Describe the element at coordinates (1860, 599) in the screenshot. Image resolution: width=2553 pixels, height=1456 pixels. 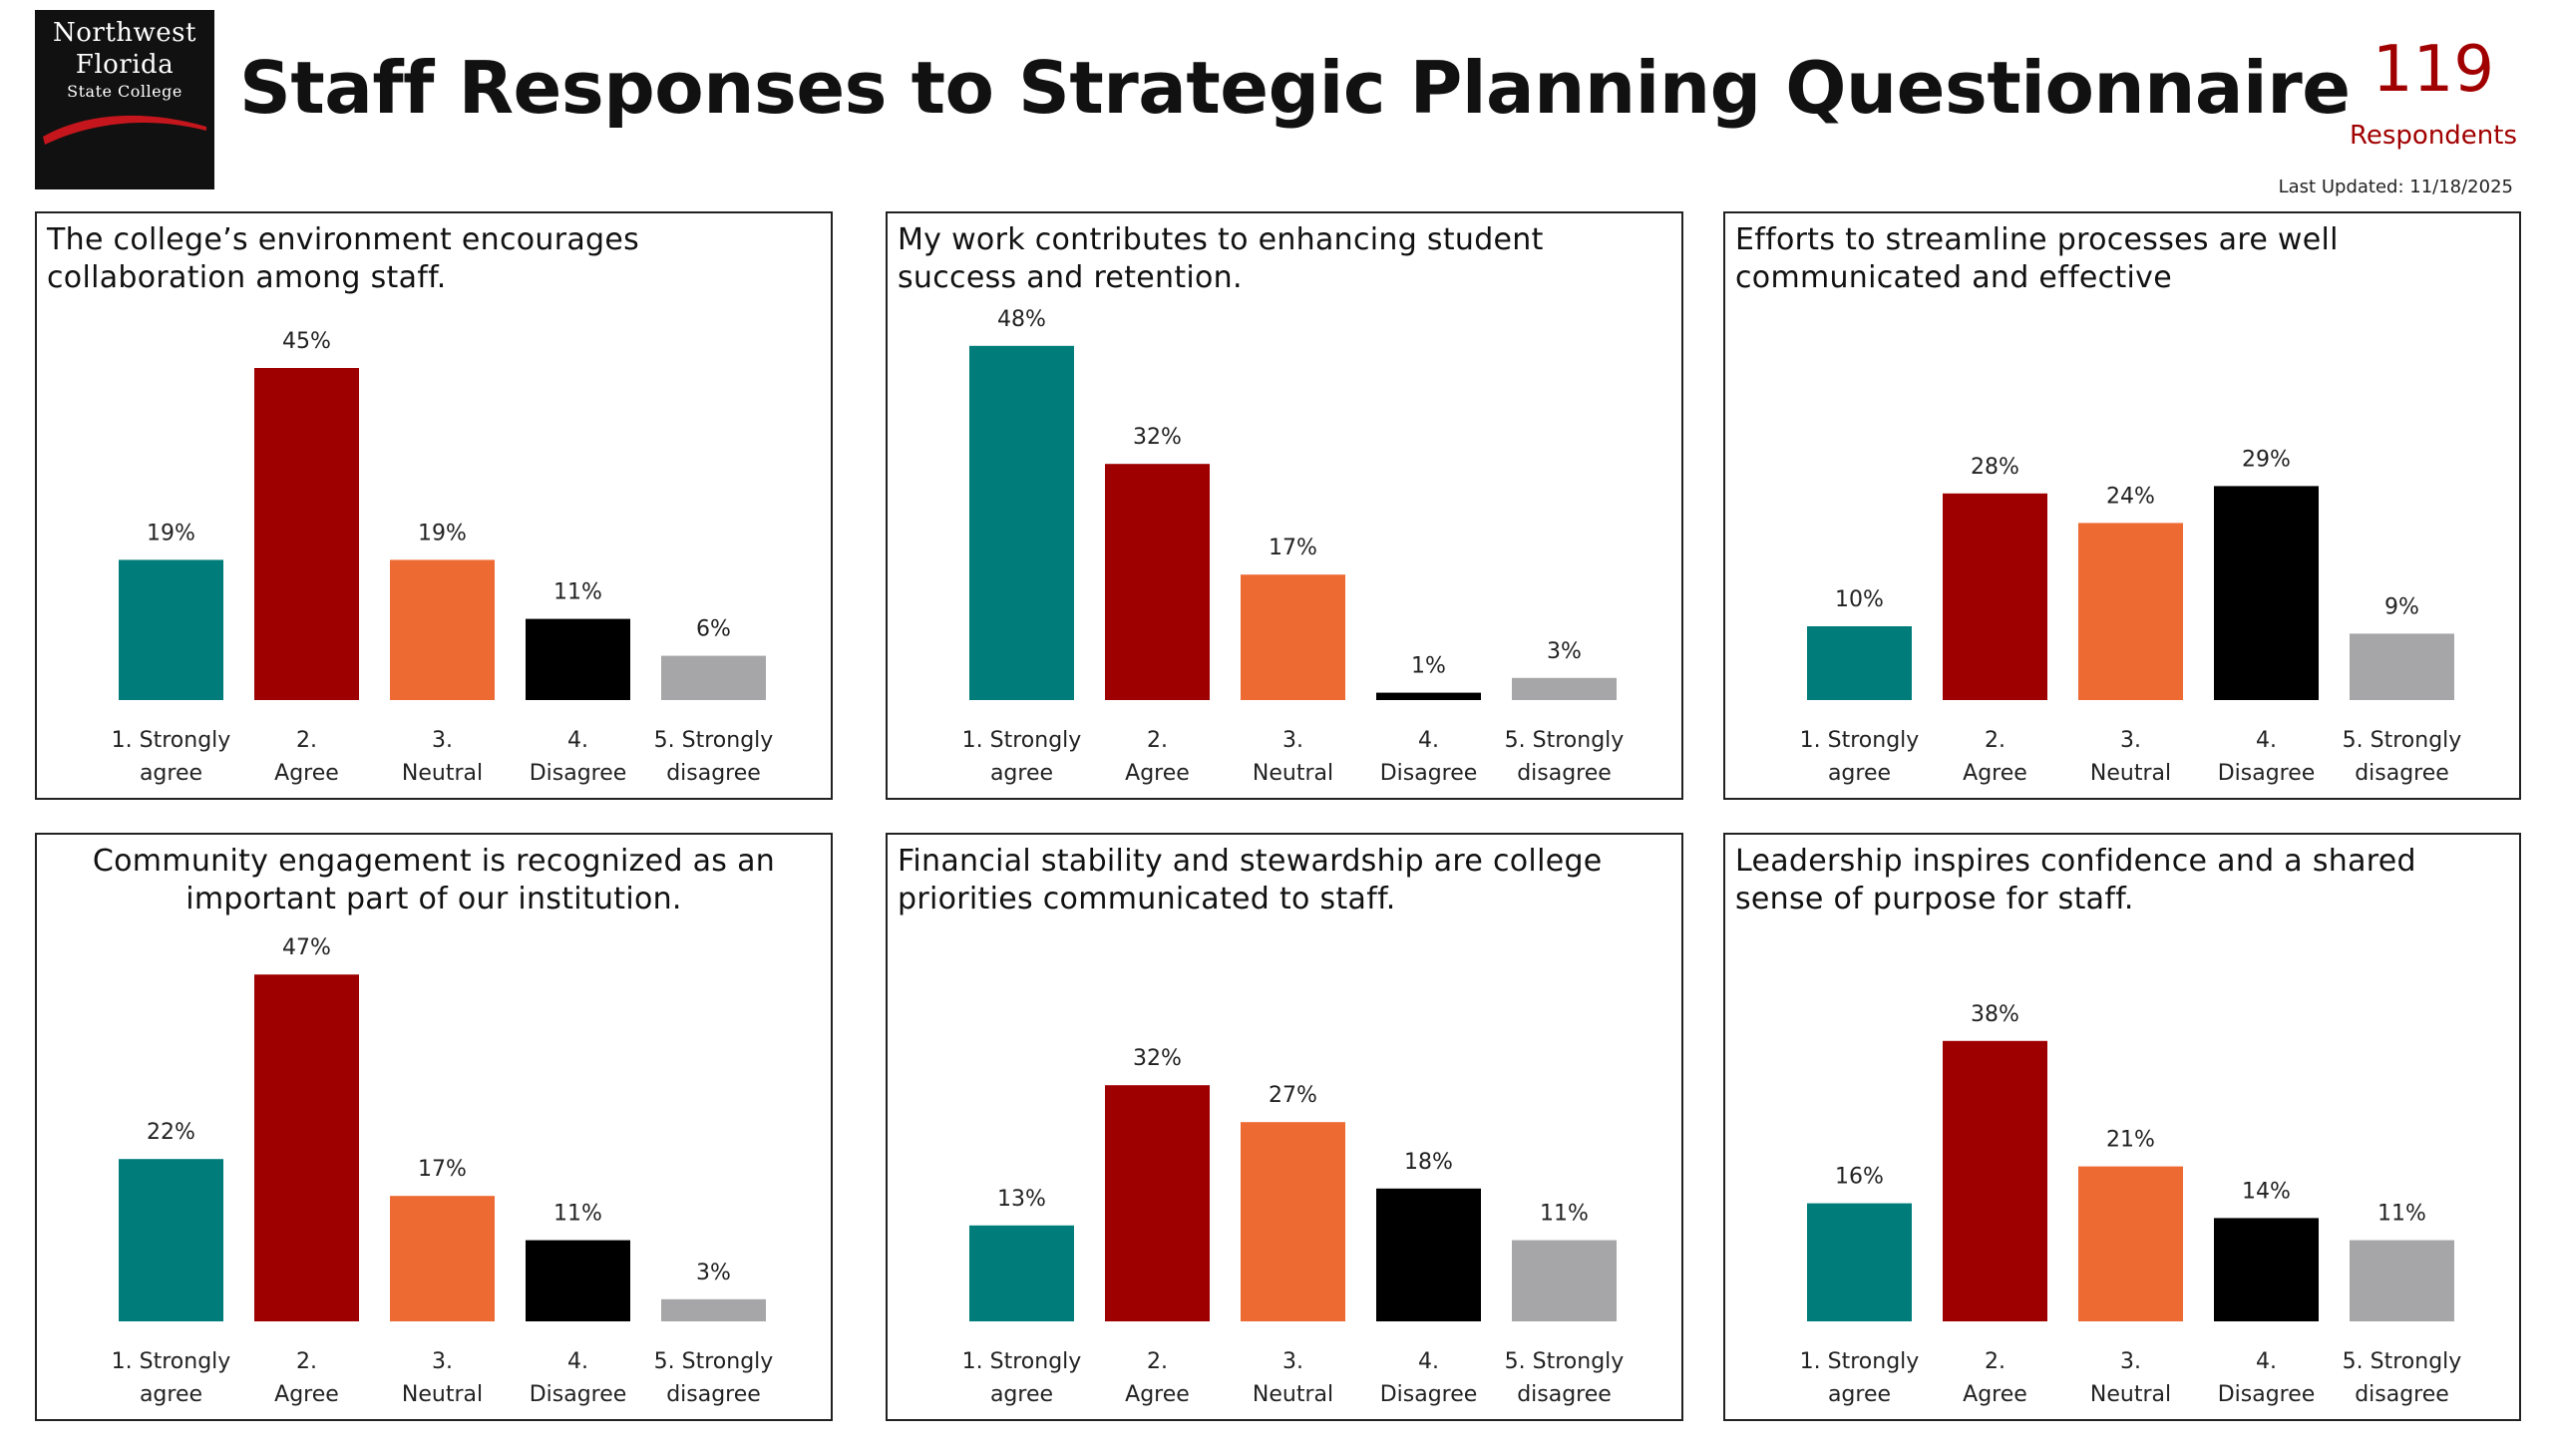
I see `data-label-strongly-agree: 10%` at that location.